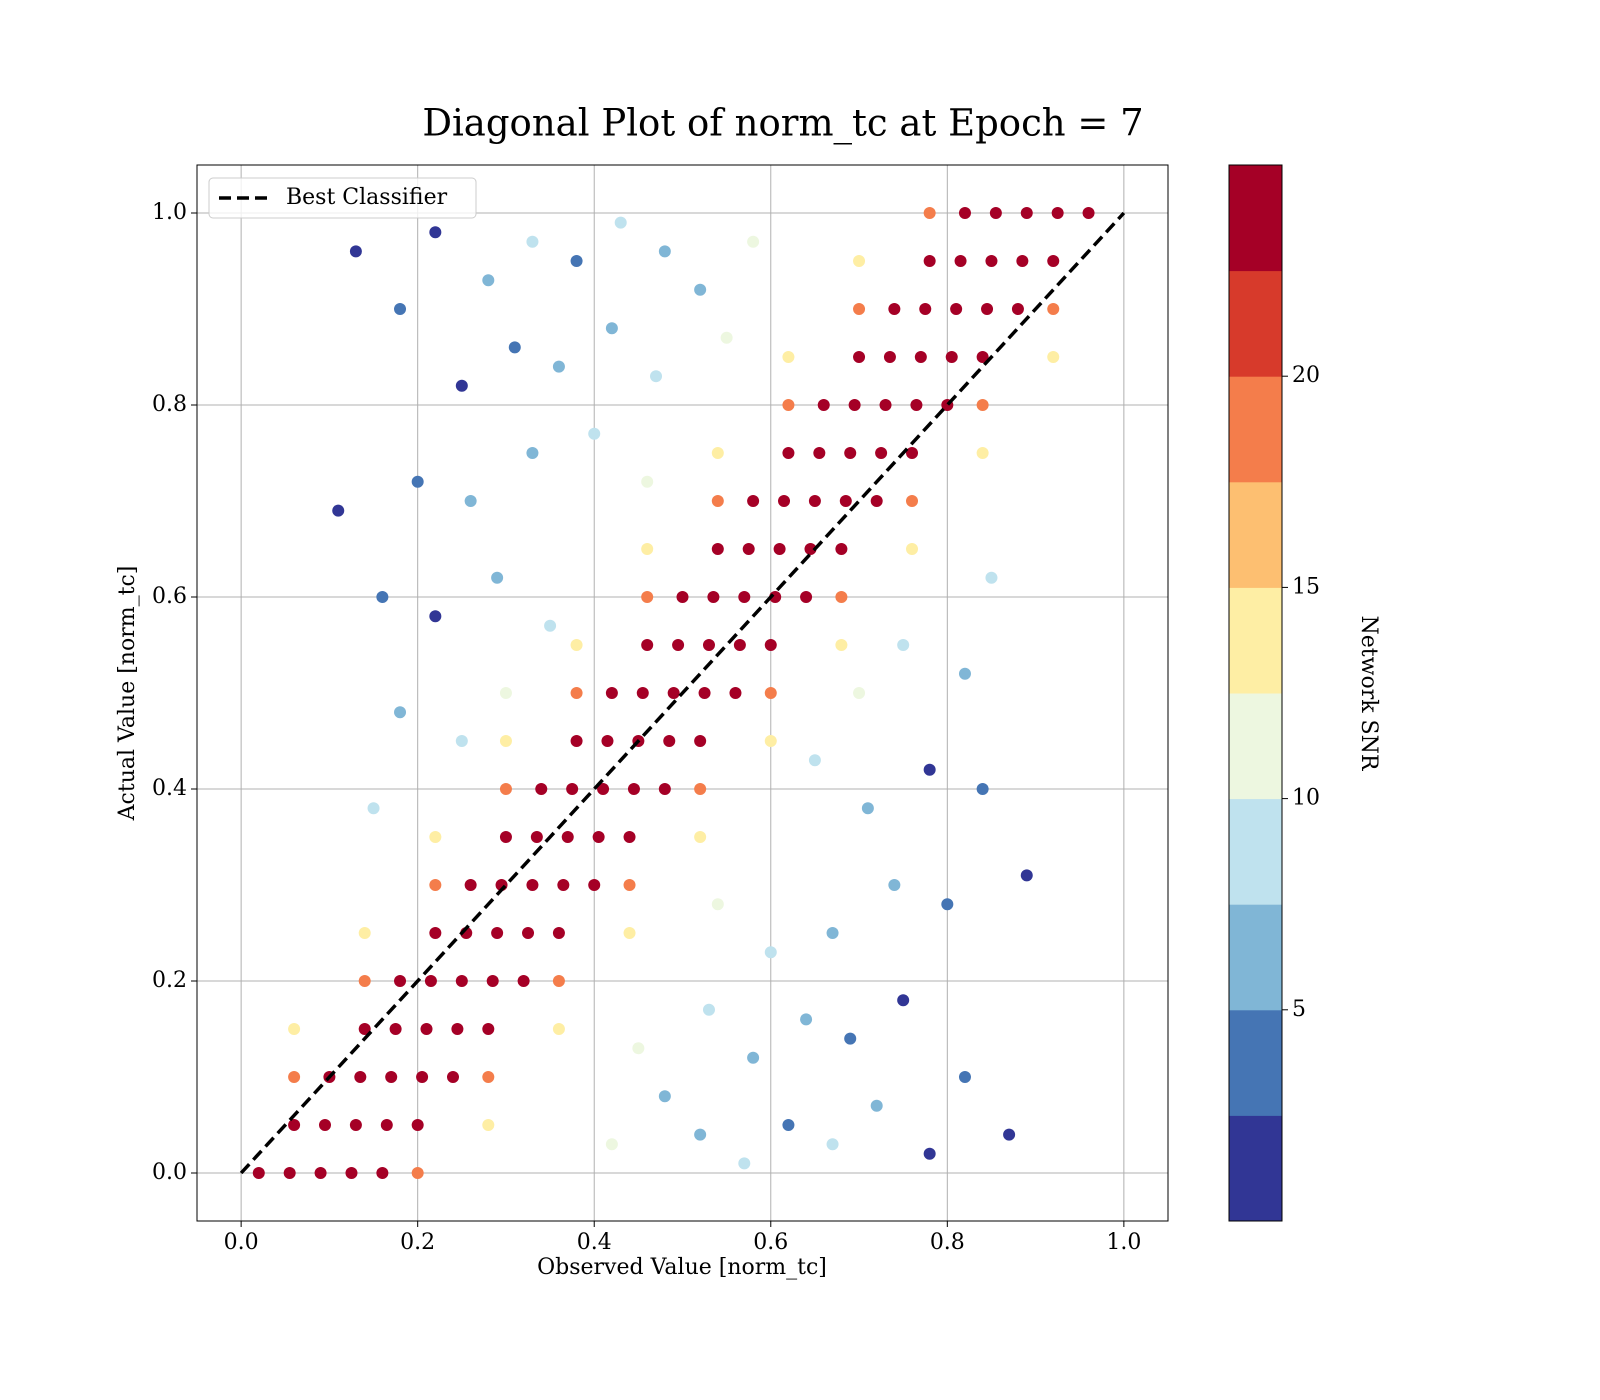 The image size is (1600, 1400). What do you see at coordinates (1299, 1009) in the screenshot?
I see `colorbar-tick-label: 5` at bounding box center [1299, 1009].